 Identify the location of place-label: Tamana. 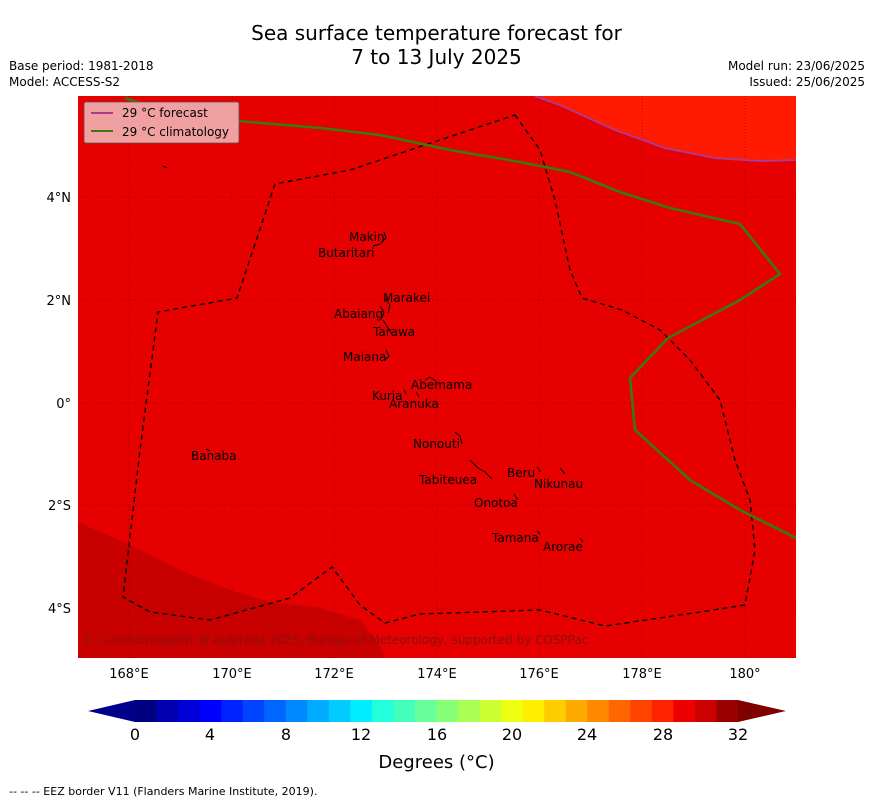
(515, 538).